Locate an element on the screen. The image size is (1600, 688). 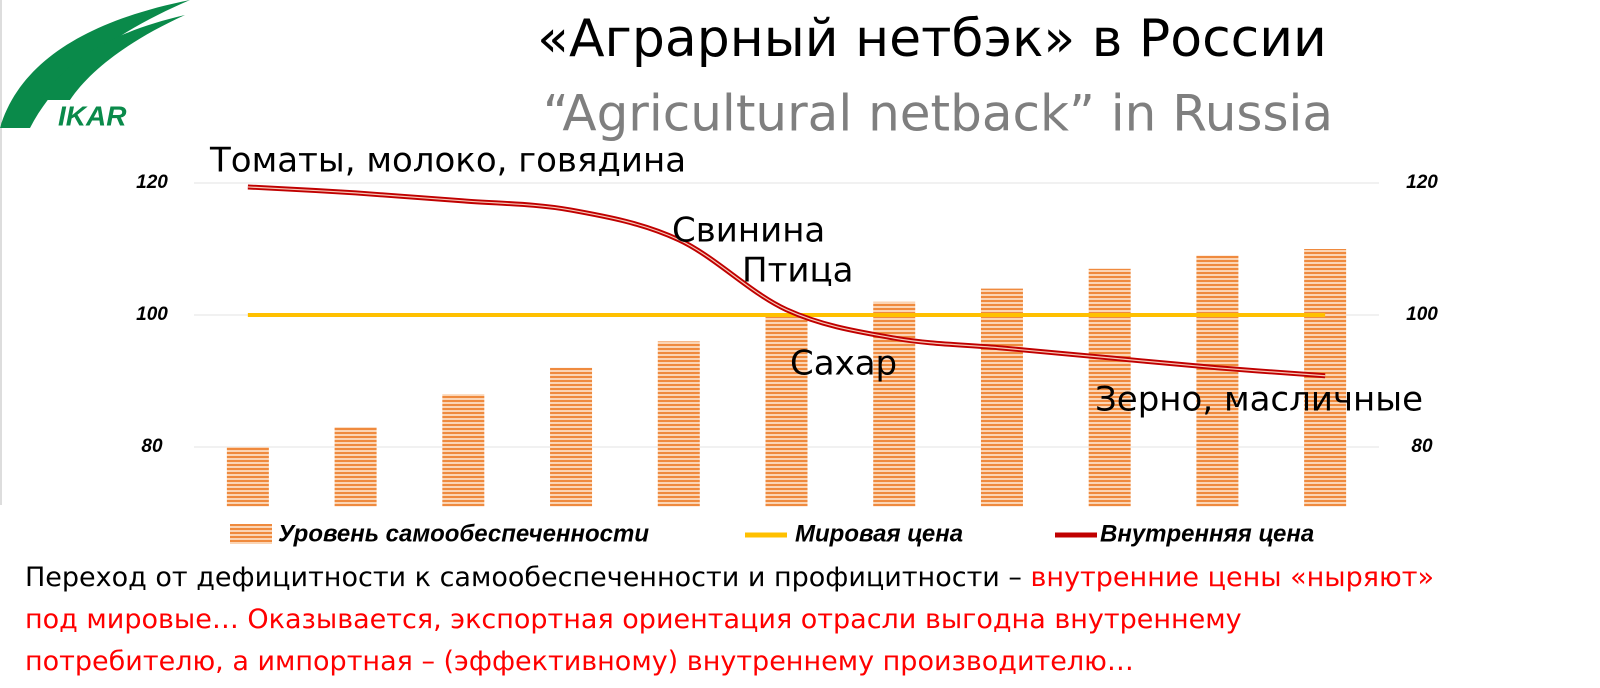
y2-tick-label: 120 is located at coordinates (1422, 182).